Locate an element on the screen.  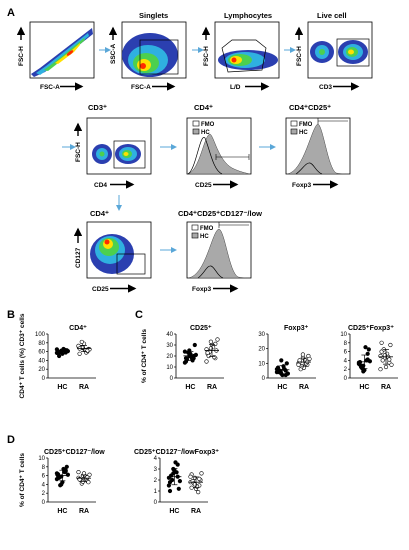
flow-panel-cd4-hist: CD4⁺ FMO HC CD25 is located at coordinates (219, 146).